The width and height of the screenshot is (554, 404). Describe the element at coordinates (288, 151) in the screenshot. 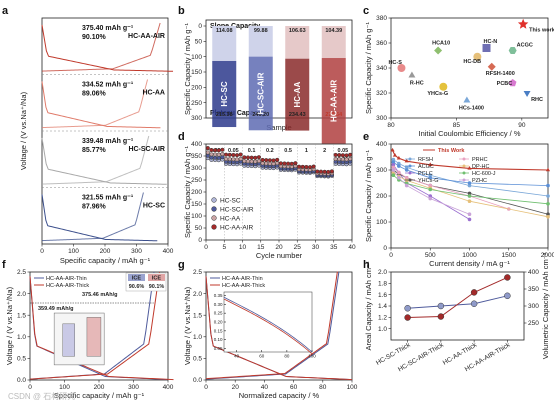

I see `rate-label: 0.5` at that location.